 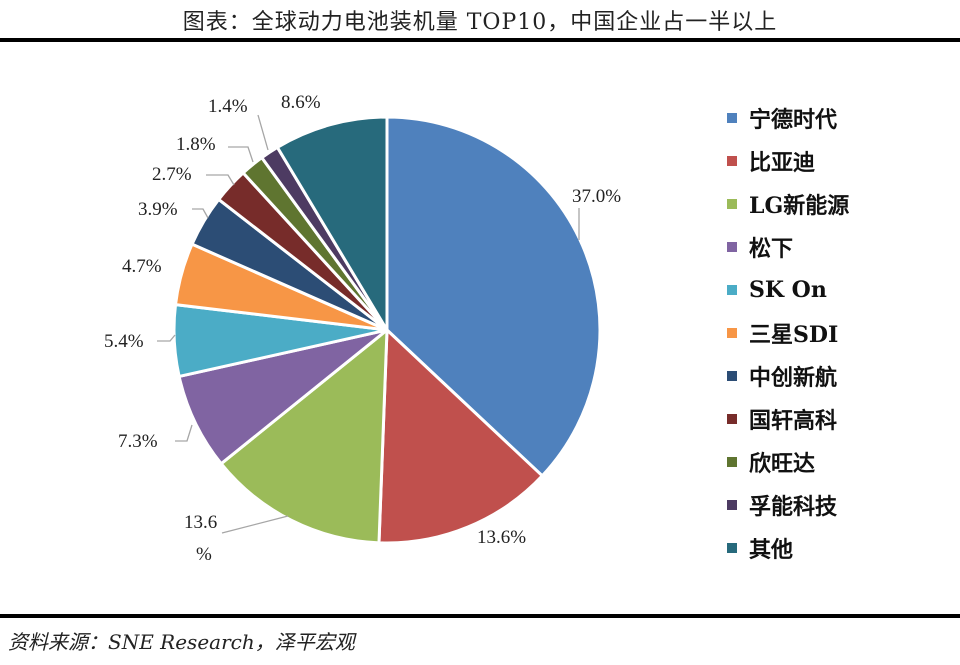 What do you see at coordinates (196, 144) in the screenshot?
I see `data-label-sunwoda: 1.8%` at bounding box center [196, 144].